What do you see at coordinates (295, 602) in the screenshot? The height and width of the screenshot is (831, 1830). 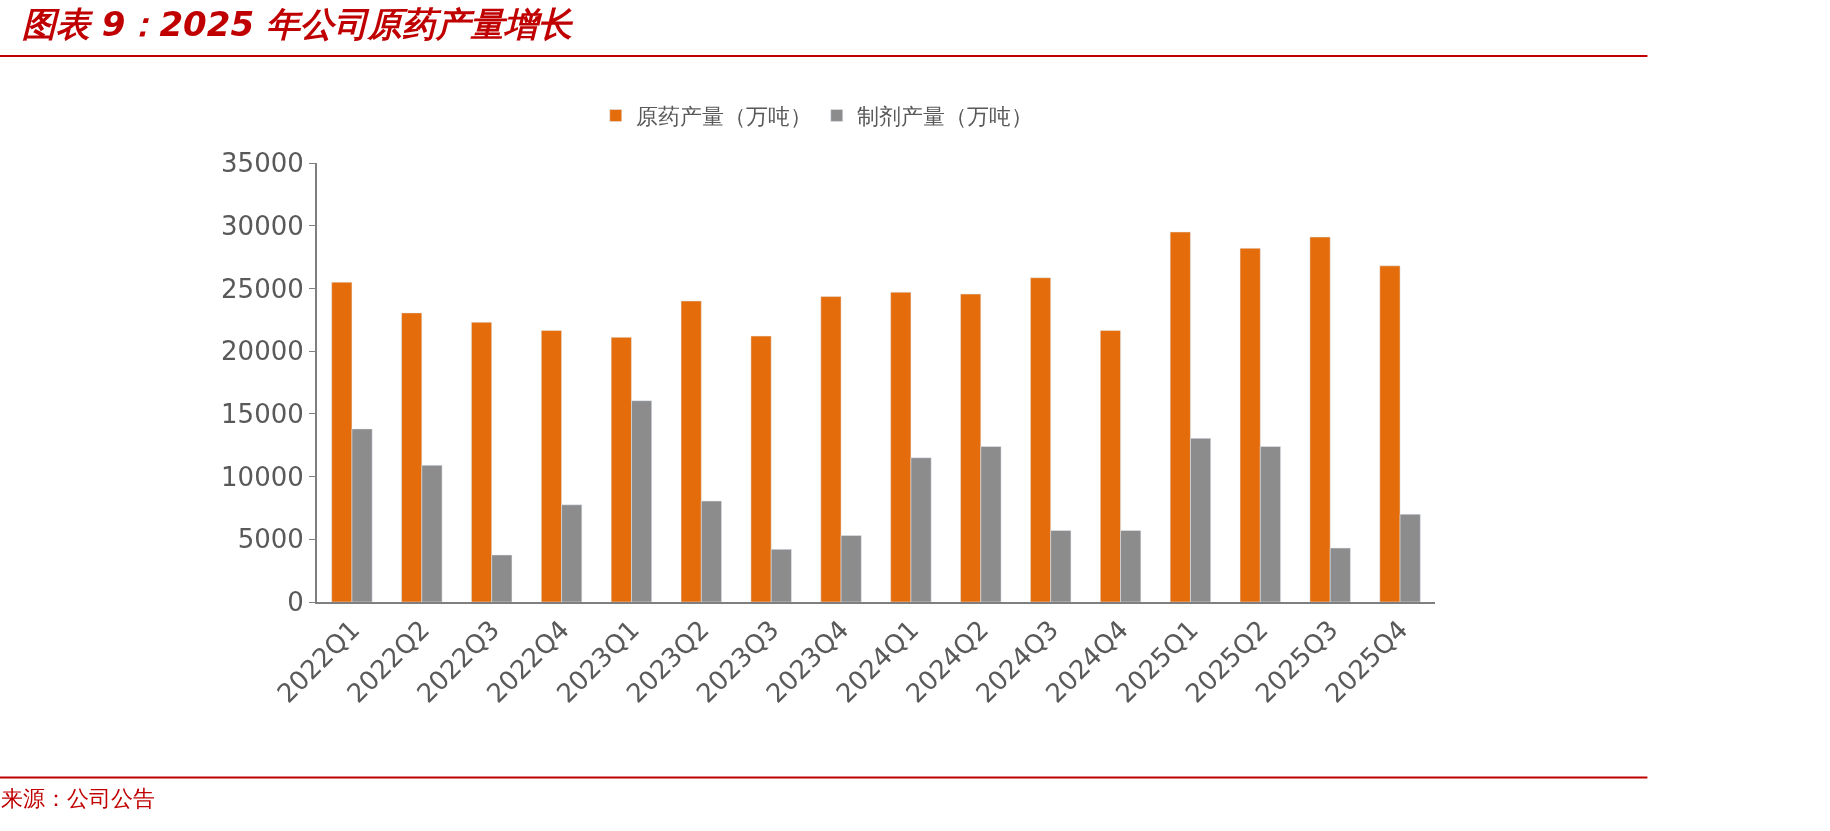 I see `y-tick-label: 0` at bounding box center [295, 602].